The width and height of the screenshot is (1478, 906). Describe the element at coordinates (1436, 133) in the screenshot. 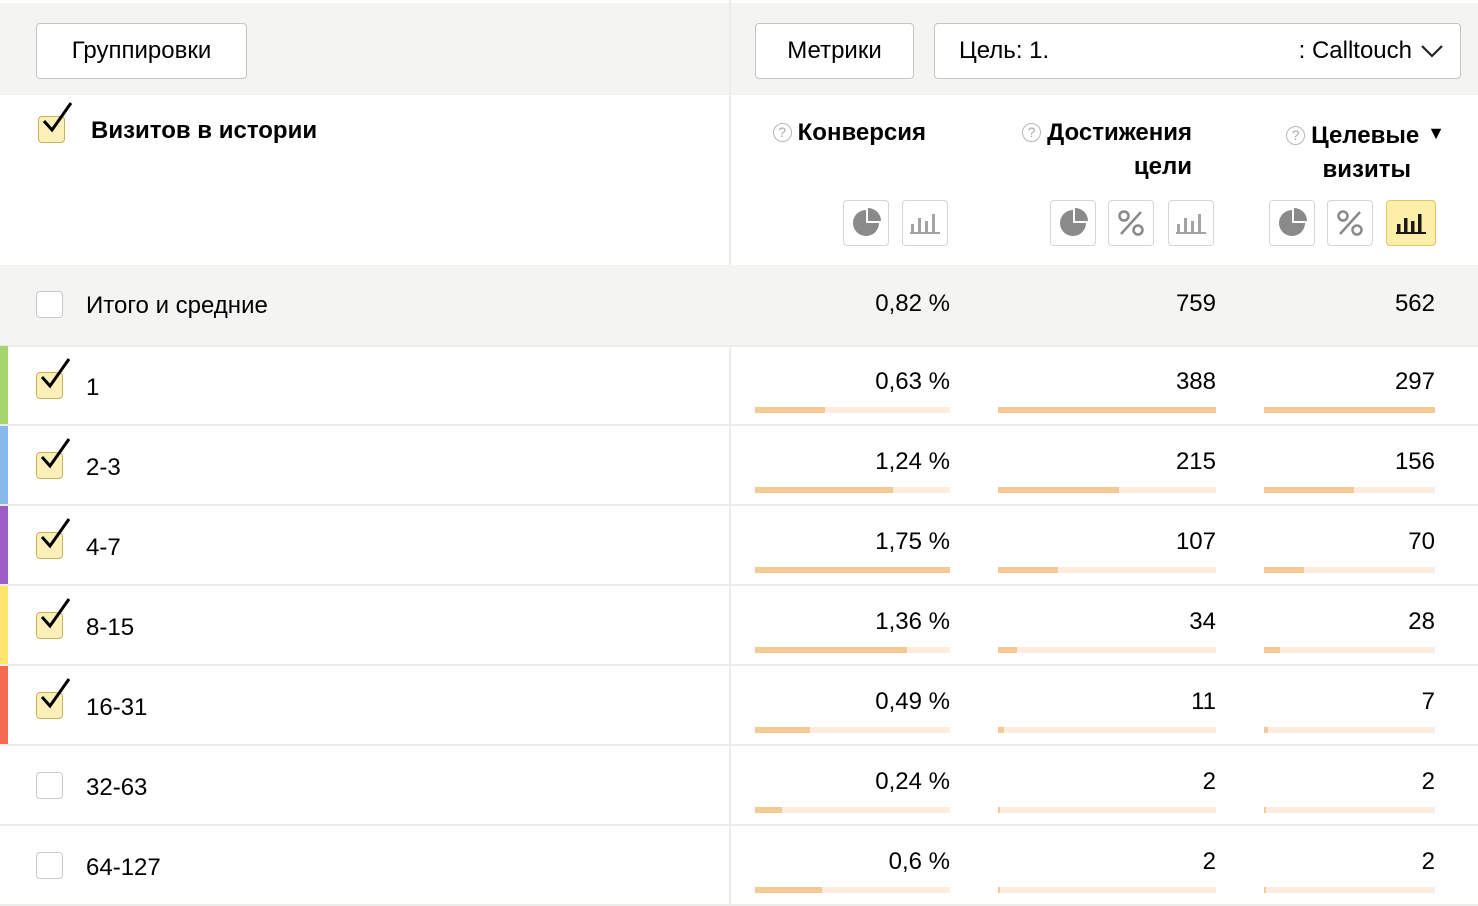

I see `sort-desc-icon: ▼` at that location.